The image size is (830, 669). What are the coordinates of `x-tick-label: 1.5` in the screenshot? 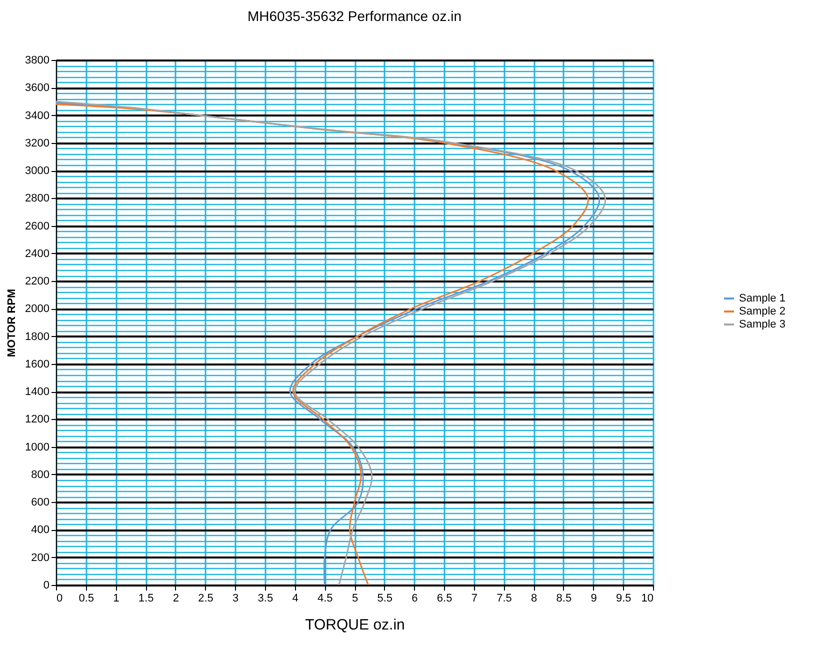 It's located at (146, 598).